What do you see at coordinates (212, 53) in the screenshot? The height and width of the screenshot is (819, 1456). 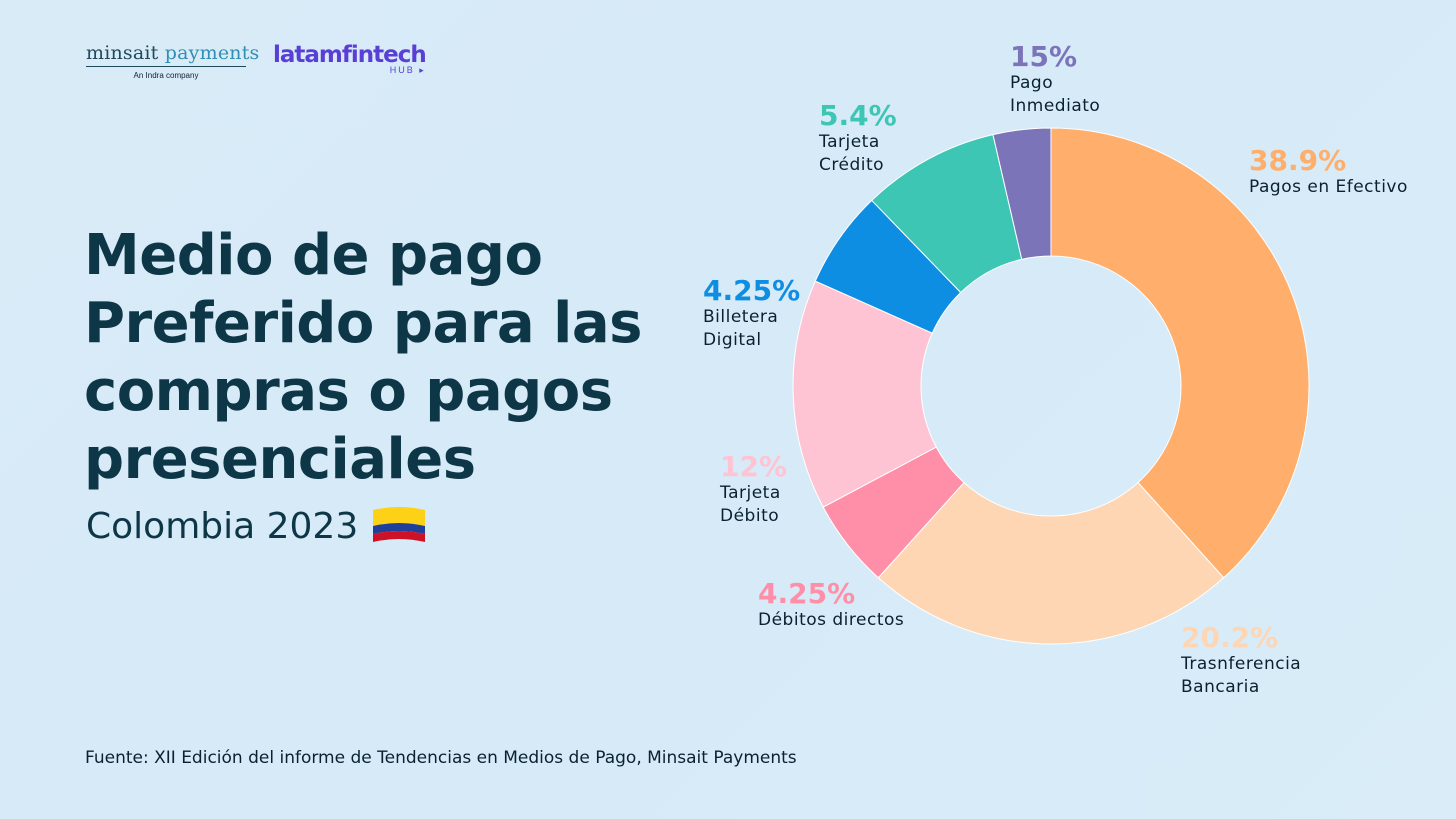 I see `minsait-logo-payments: payments` at bounding box center [212, 53].